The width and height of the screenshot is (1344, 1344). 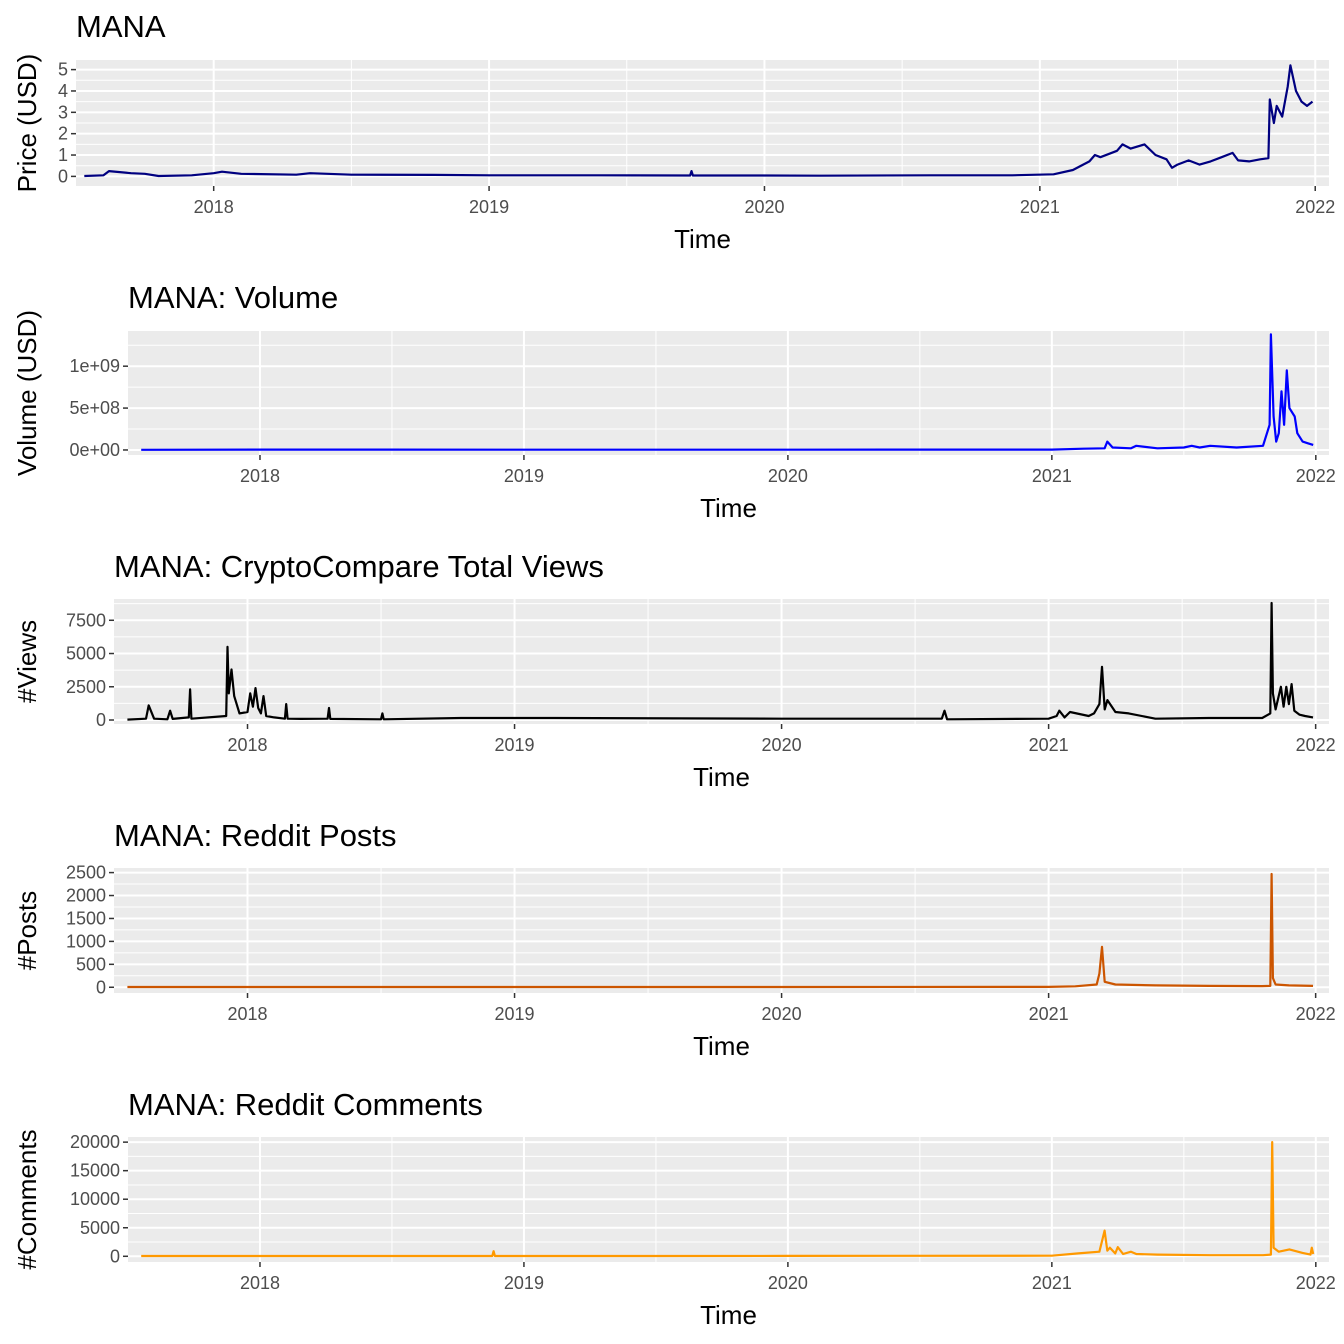 What do you see at coordinates (63, 91) in the screenshot?
I see `y-tick-label: 4` at bounding box center [63, 91].